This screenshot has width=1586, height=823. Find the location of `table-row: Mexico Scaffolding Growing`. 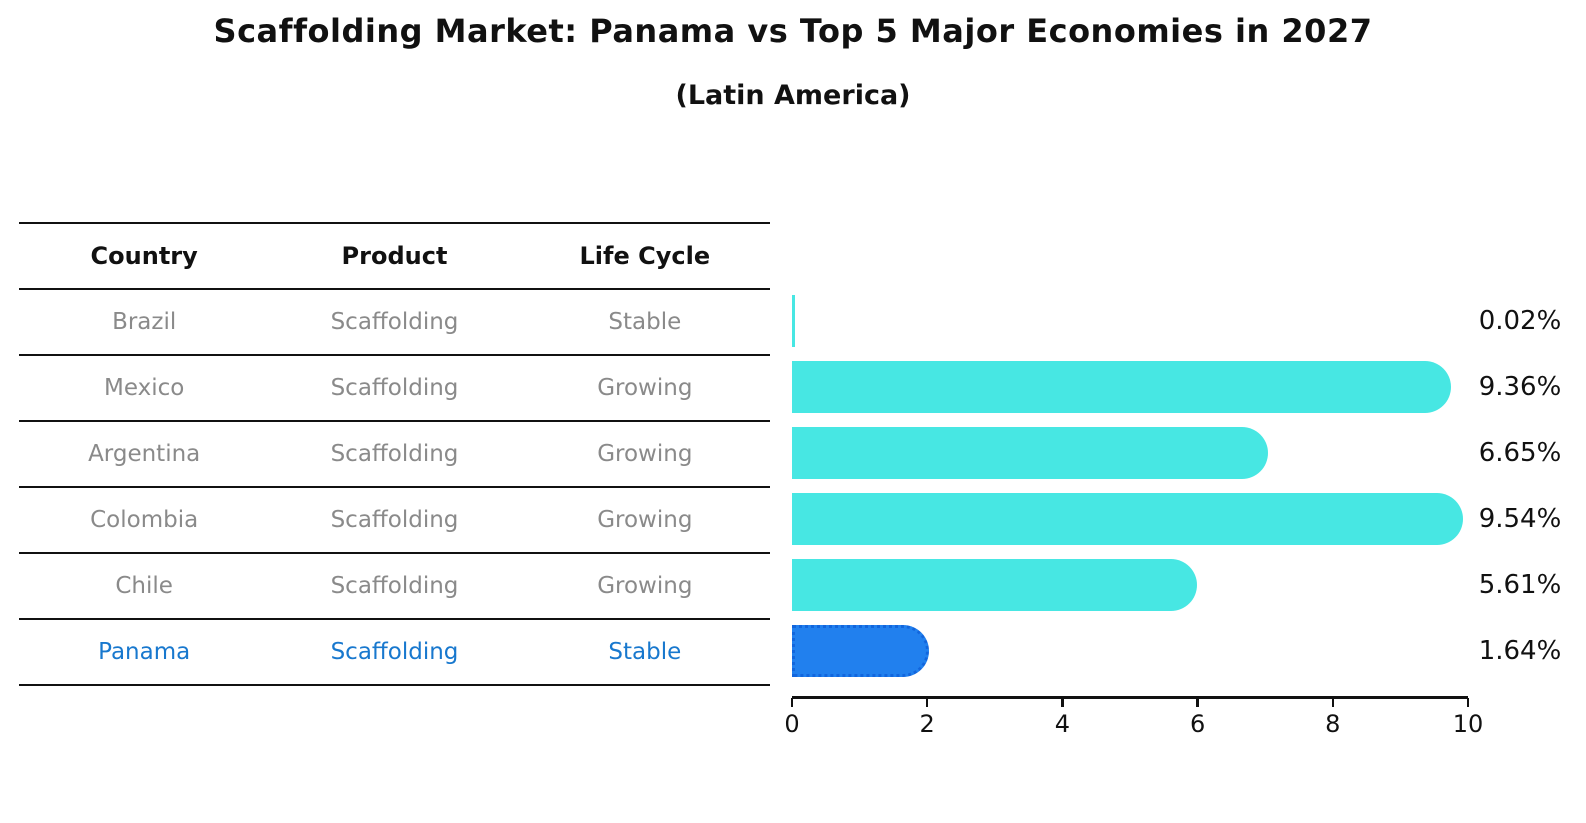

table-row: Mexico Scaffolding Growing is located at coordinates (394, 389).